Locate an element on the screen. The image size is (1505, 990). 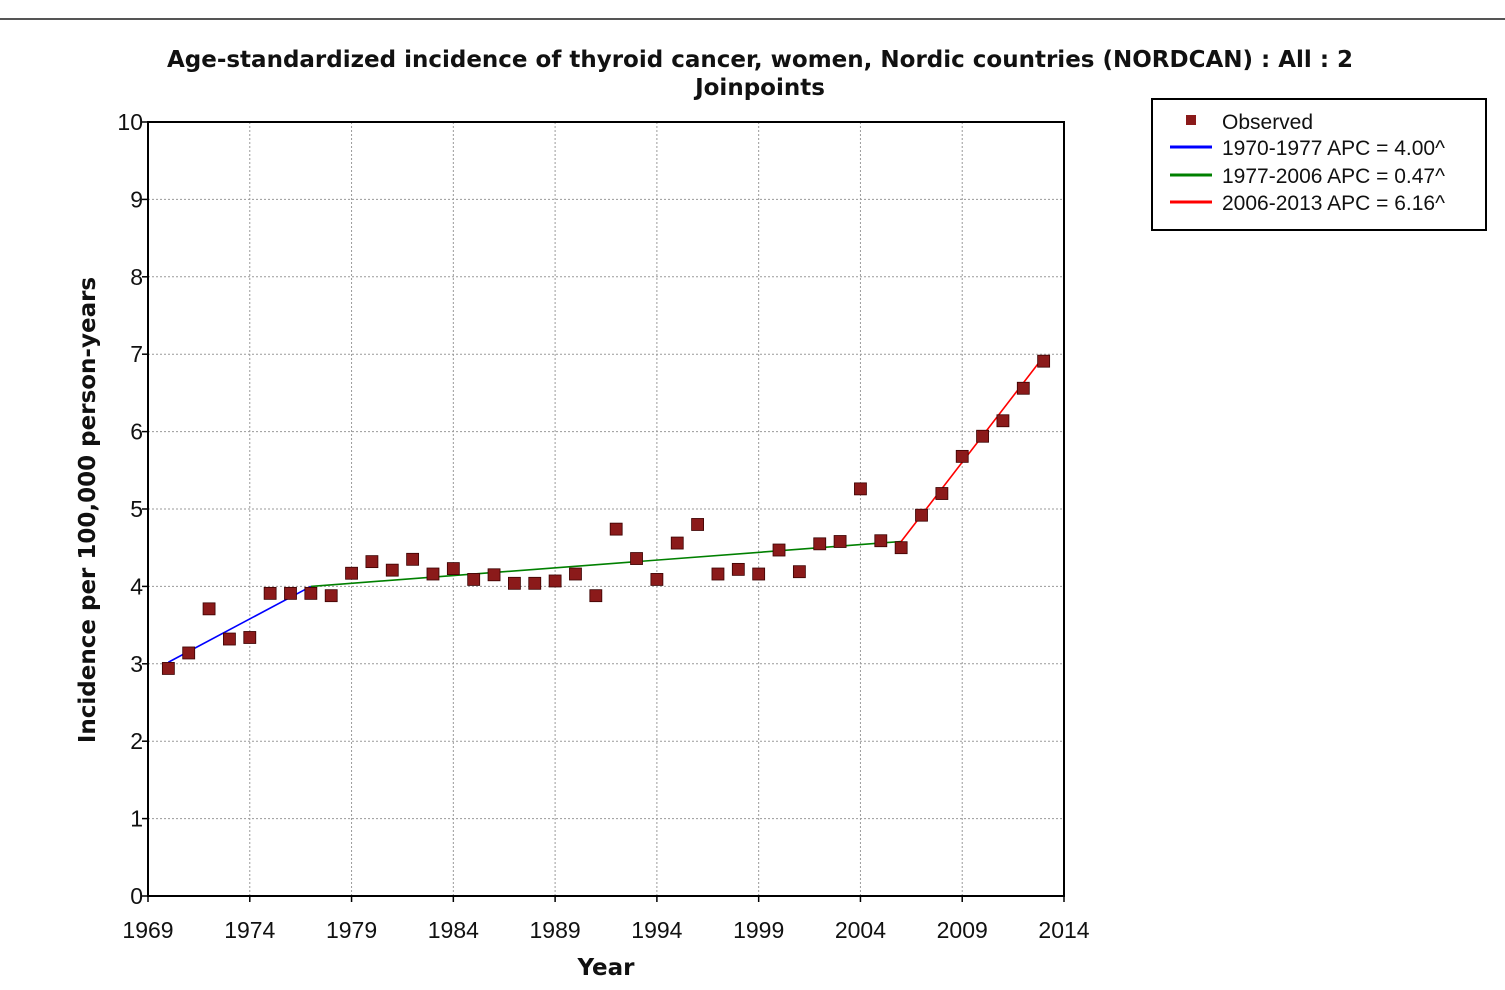
x-tick-label: 2009 is located at coordinates (962, 930).